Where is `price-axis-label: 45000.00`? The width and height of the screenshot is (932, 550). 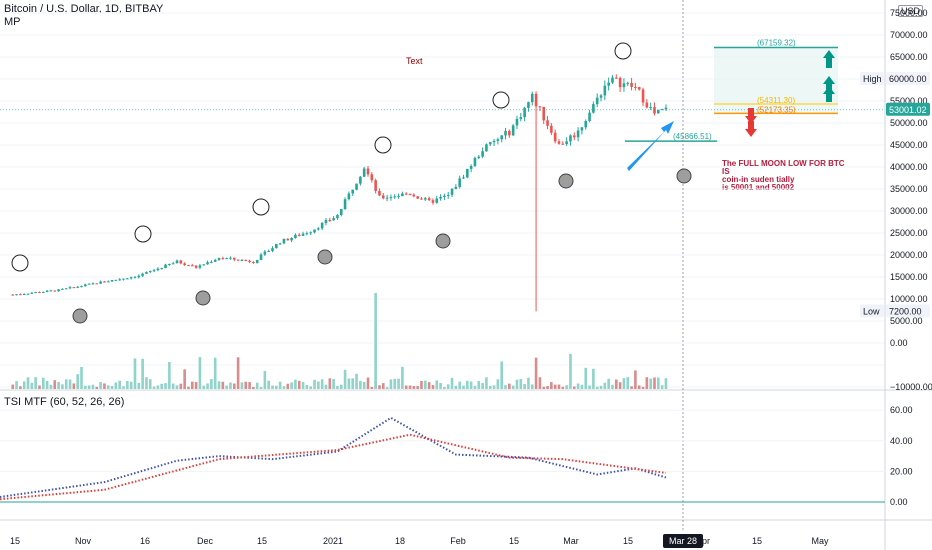
price-axis-label: 45000.00 is located at coordinates (909, 145).